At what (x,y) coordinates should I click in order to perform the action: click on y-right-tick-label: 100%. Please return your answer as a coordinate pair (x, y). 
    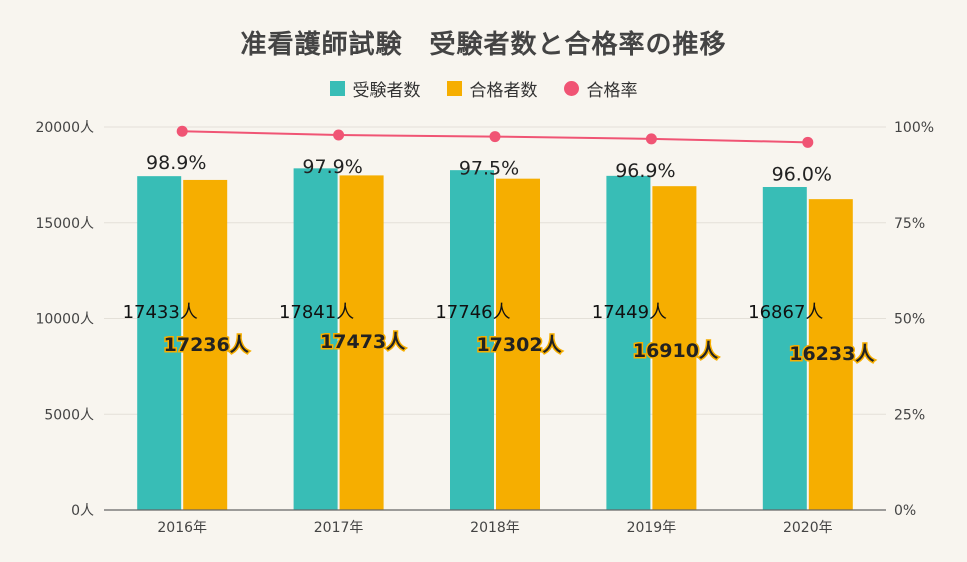
    Looking at the image, I should click on (914, 128).